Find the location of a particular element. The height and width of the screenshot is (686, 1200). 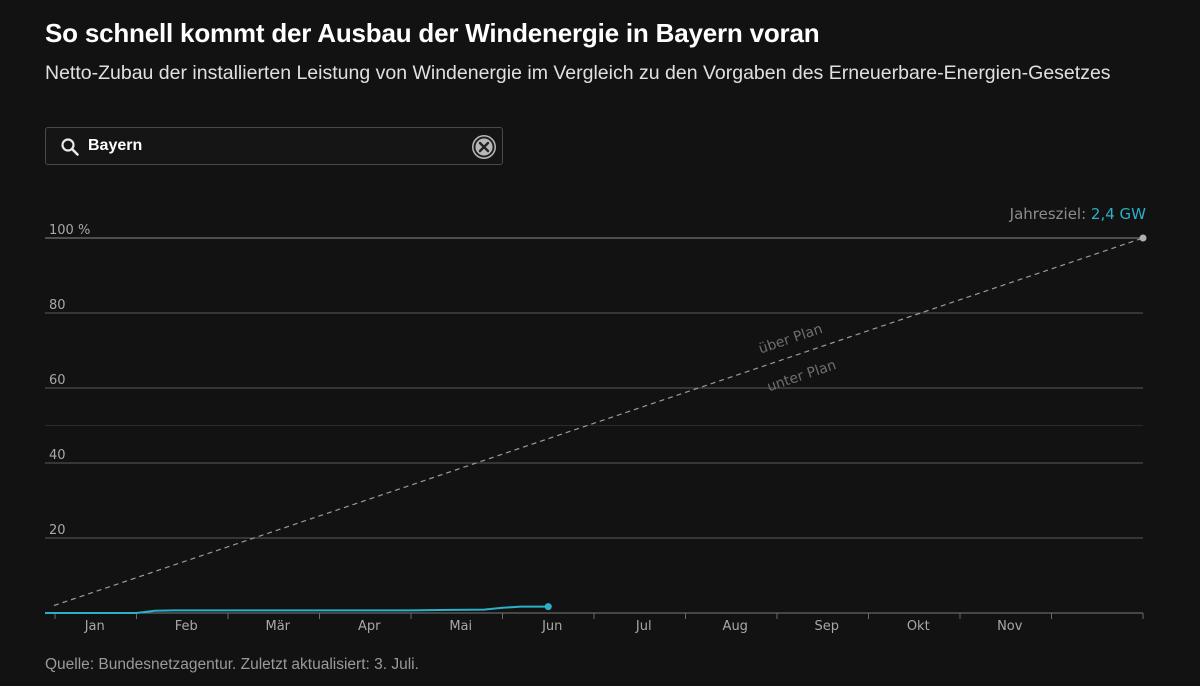

goal-label: Jahresziel: 2,4 GW is located at coordinates (1078, 214).